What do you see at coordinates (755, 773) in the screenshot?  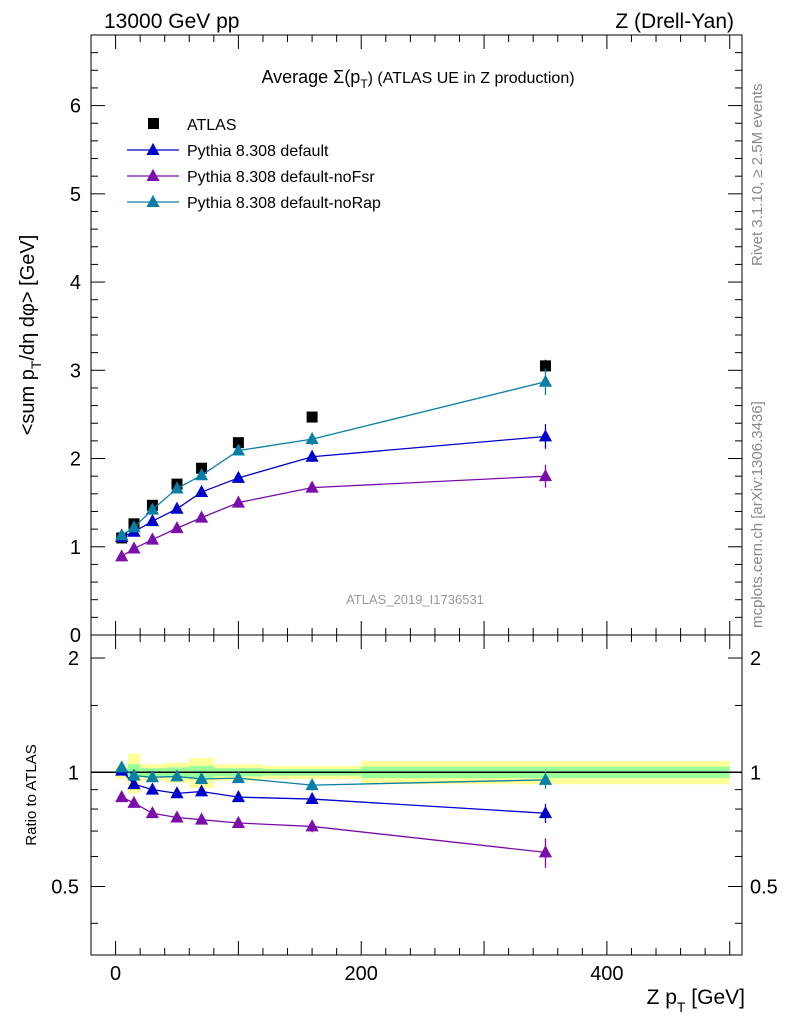 I see `ratio-y-tick-label-right: 1` at bounding box center [755, 773].